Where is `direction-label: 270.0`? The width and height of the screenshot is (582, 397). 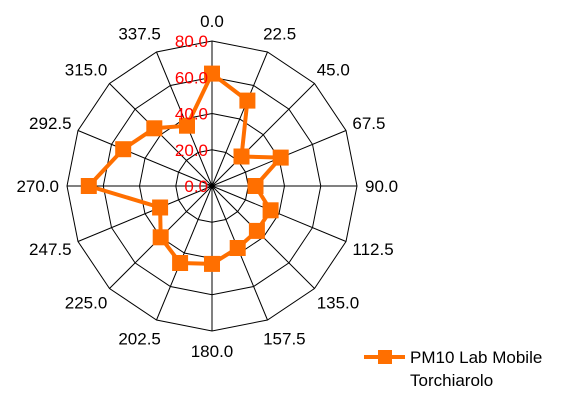 direction-label: 270.0 is located at coordinates (37, 186).